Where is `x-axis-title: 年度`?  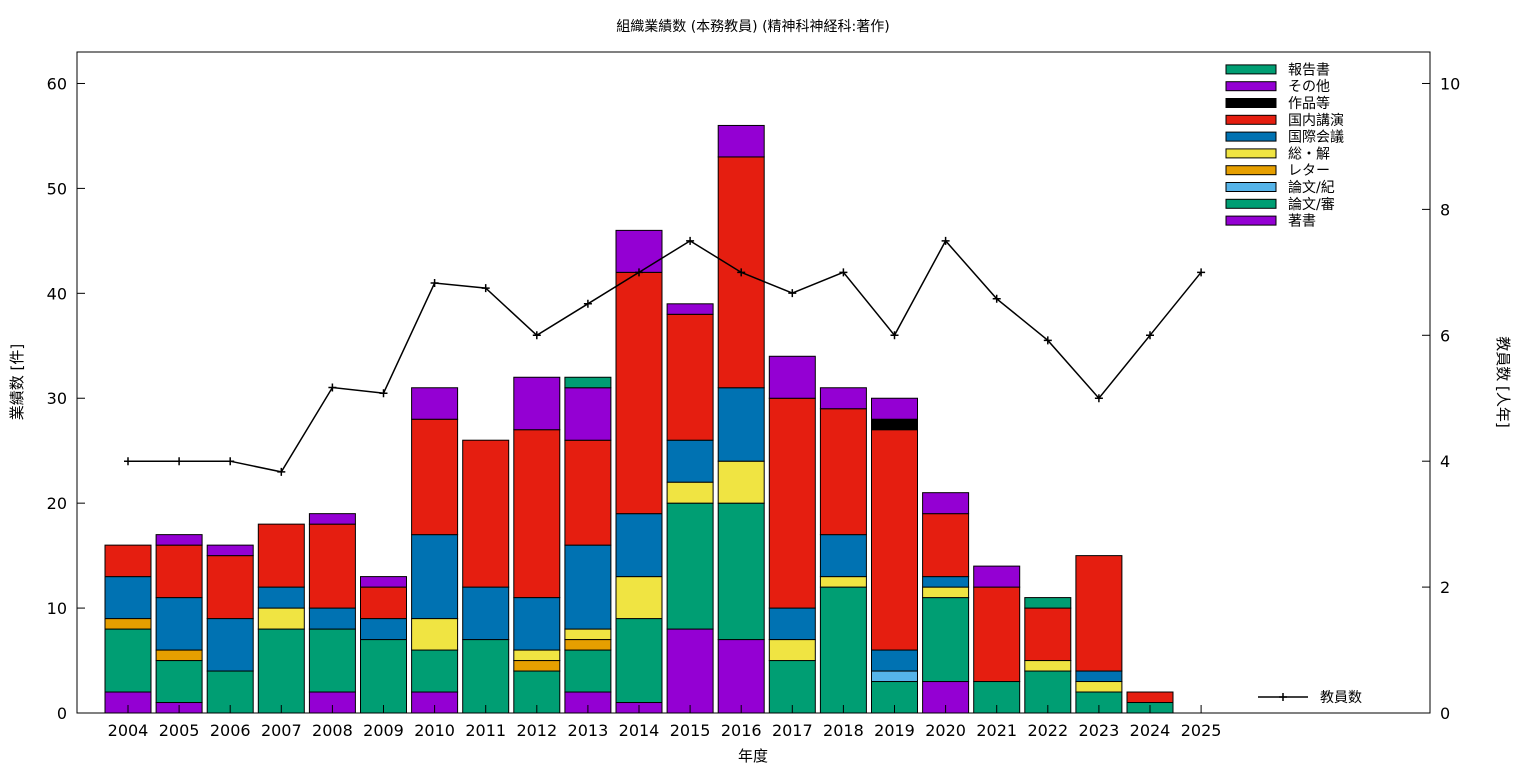 x-axis-title: 年度 is located at coordinates (753, 756).